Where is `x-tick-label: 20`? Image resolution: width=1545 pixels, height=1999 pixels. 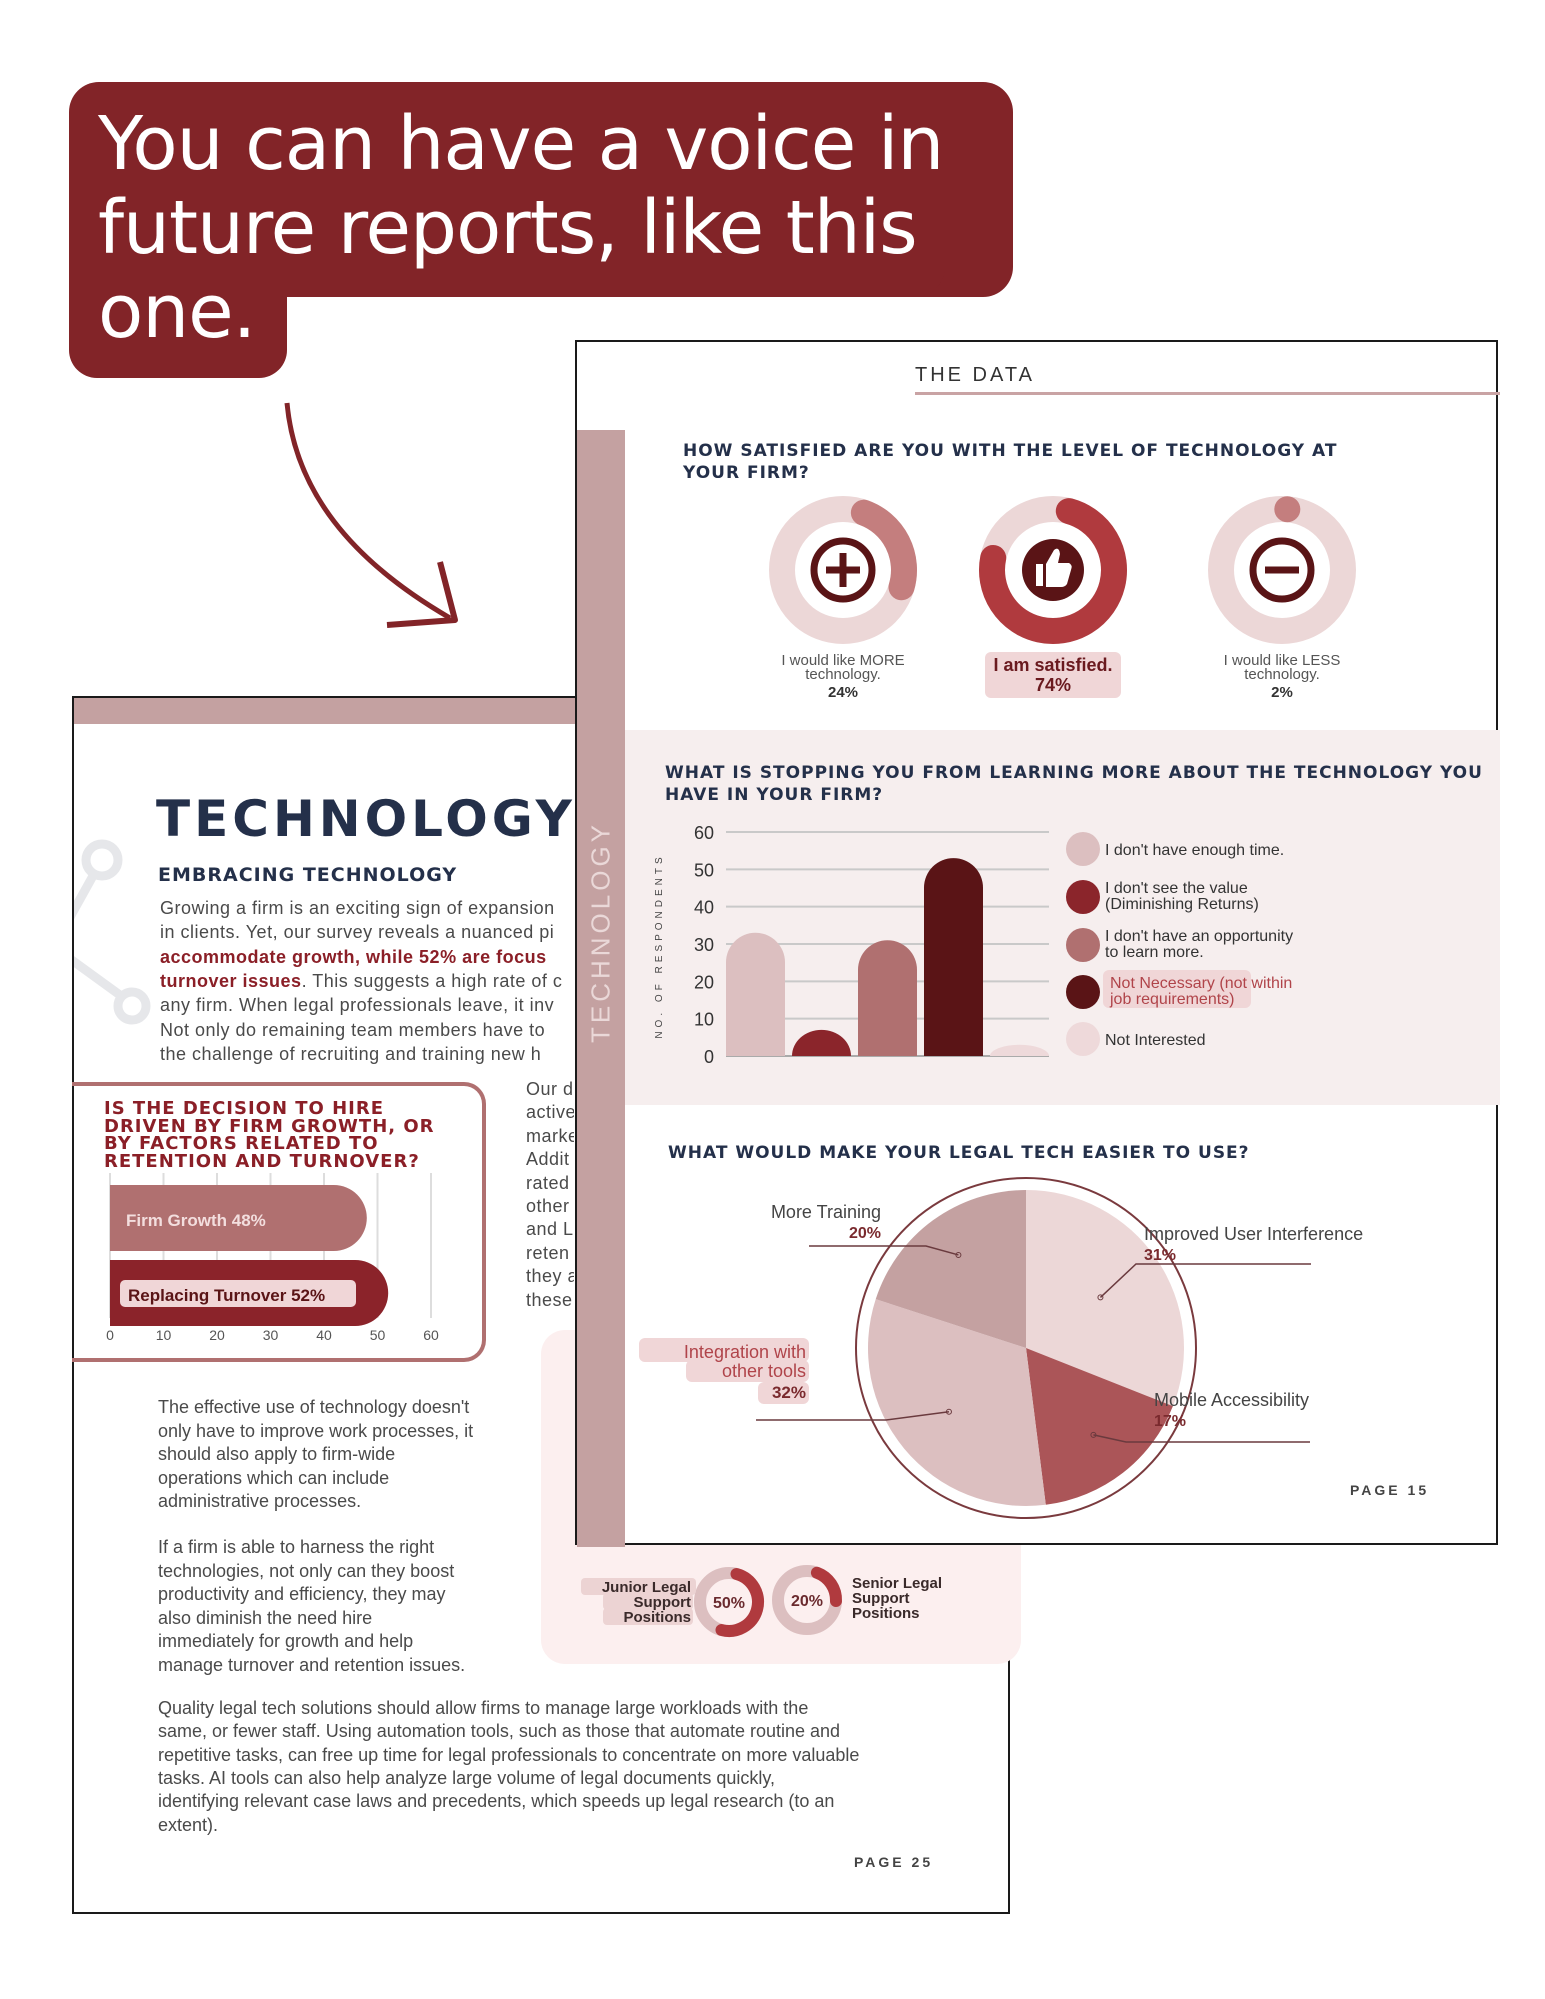
x-tick-label: 20 is located at coordinates (217, 1335).